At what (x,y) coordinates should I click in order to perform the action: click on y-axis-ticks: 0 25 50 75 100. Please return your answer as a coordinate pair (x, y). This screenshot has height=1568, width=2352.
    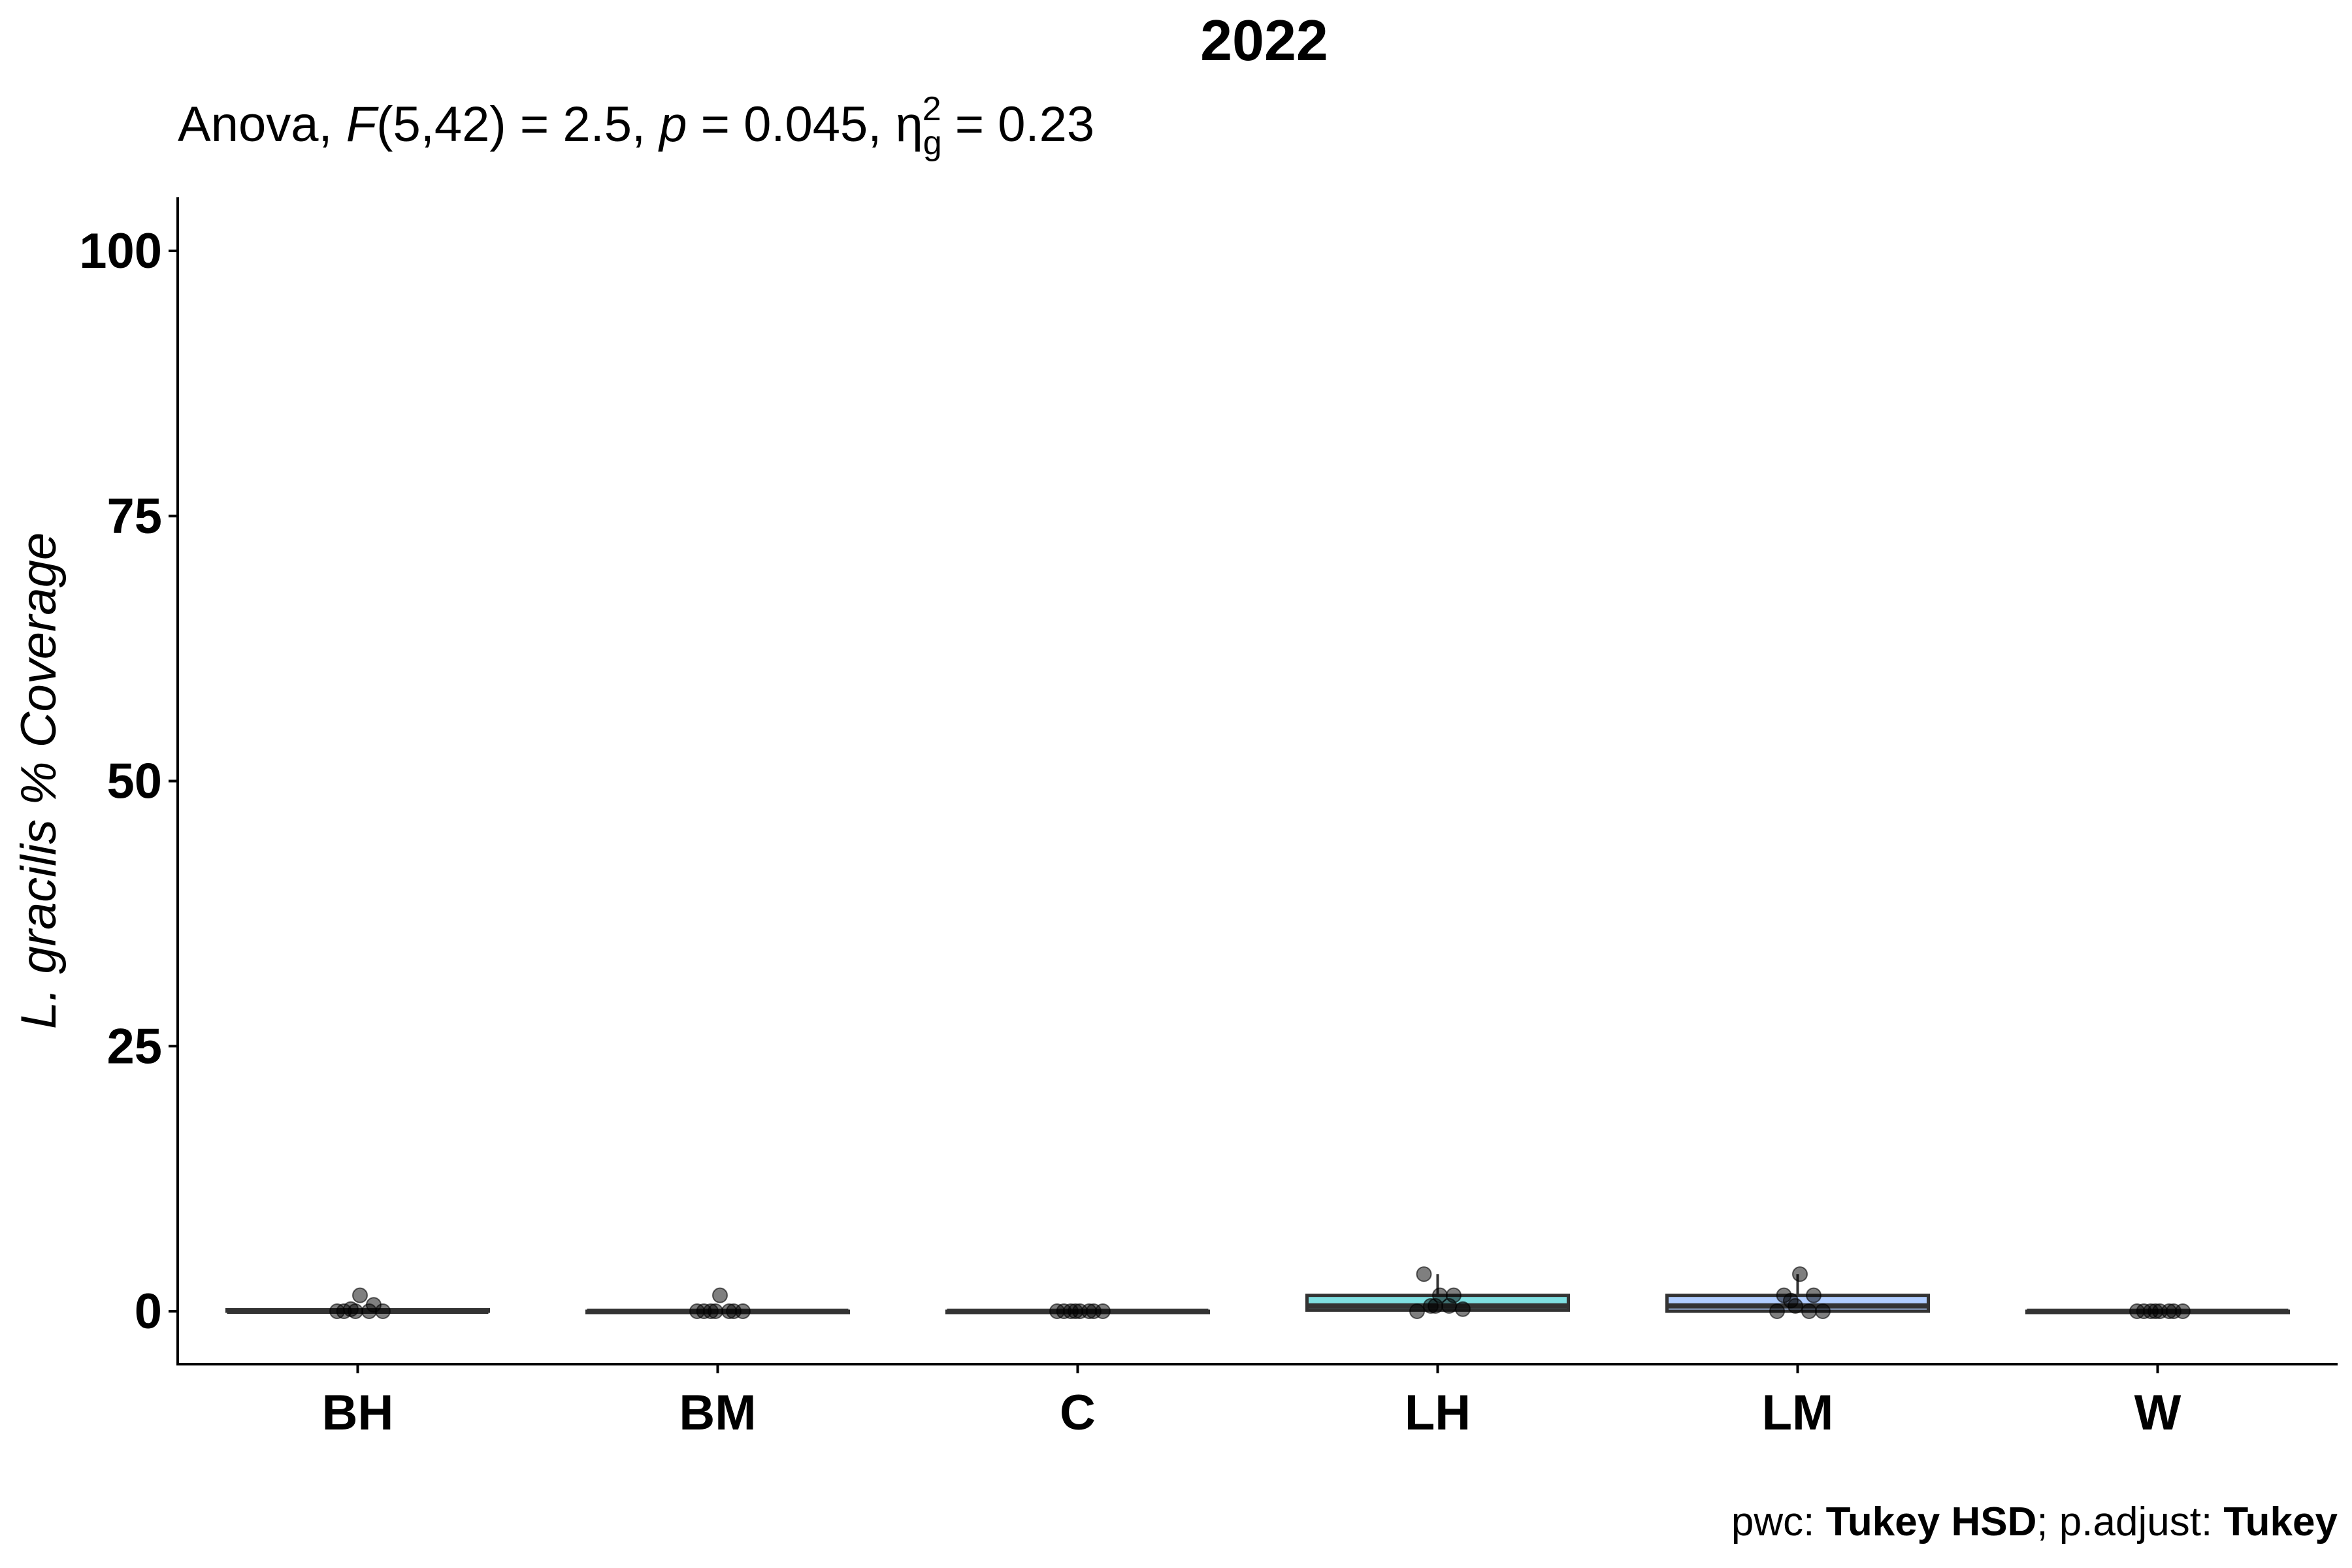
    Looking at the image, I should click on (128, 781).